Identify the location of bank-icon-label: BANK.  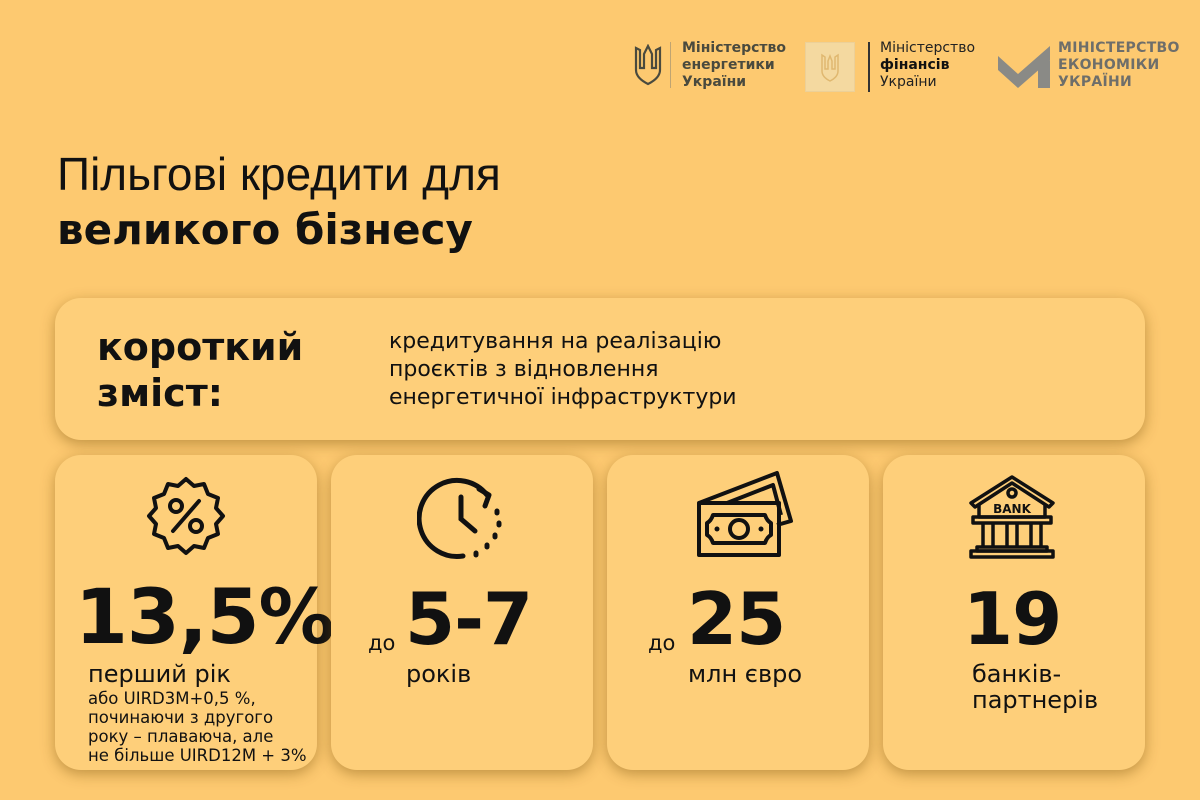
(1012, 509).